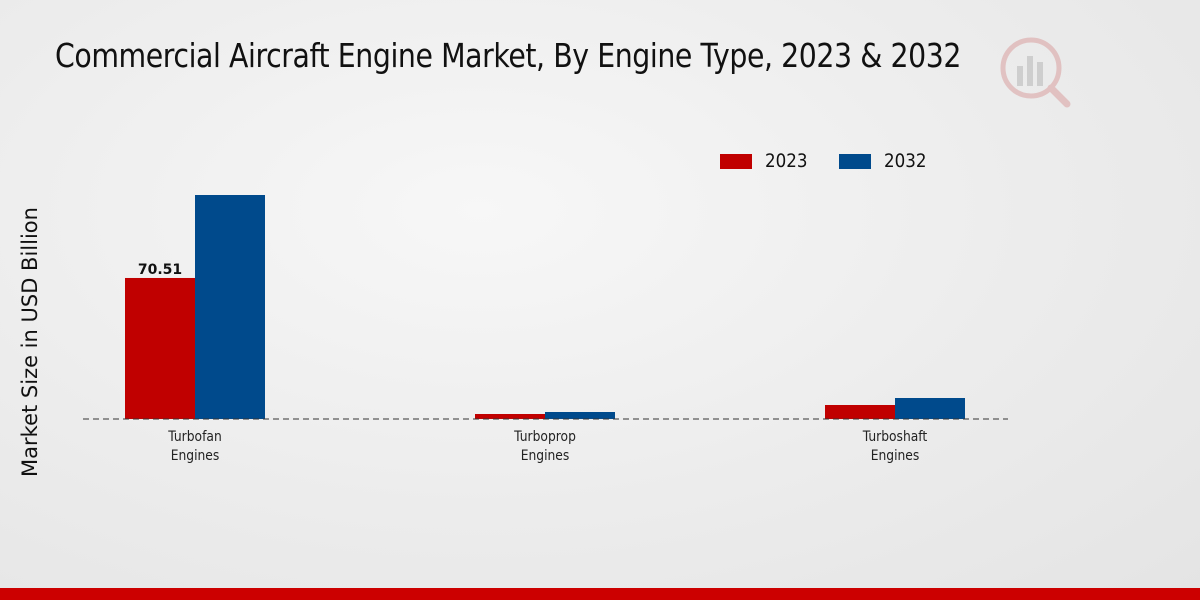 The height and width of the screenshot is (600, 1200). What do you see at coordinates (894, 446) in the screenshot?
I see `x-tick-label-2: Turboshaft Engines` at bounding box center [894, 446].